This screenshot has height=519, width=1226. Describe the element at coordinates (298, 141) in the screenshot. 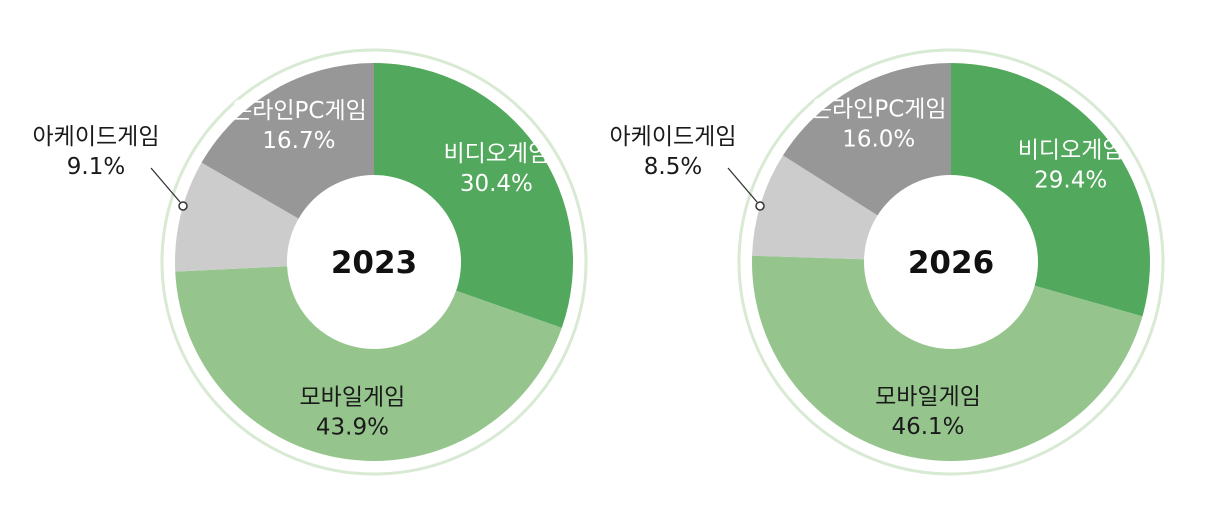

I see `slice-value-online-pc-game: 16.7%` at that location.